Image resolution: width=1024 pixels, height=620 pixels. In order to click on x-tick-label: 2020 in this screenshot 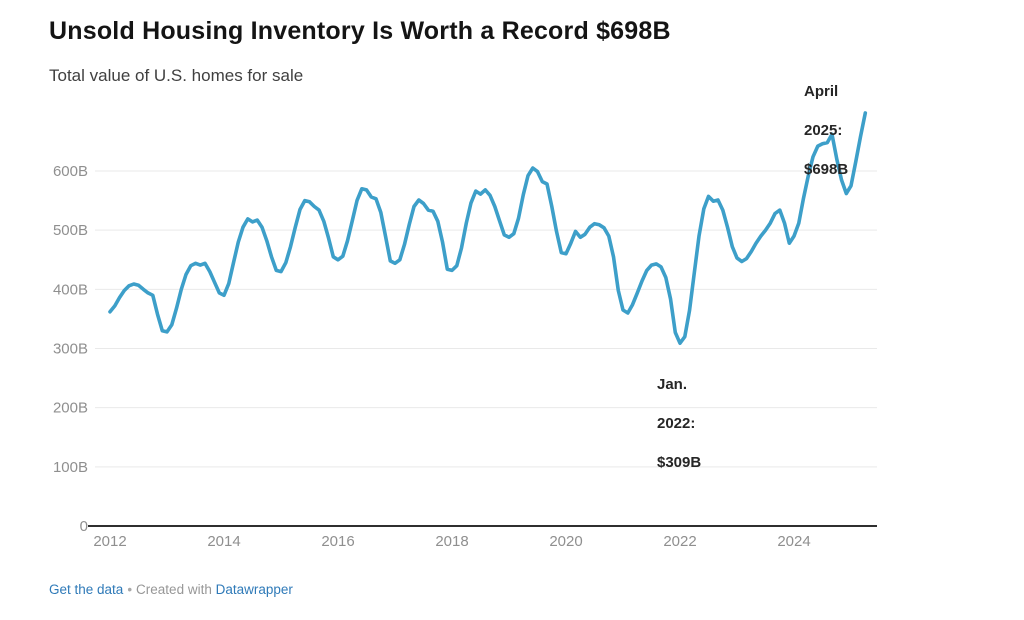, I will do `click(565, 541)`.